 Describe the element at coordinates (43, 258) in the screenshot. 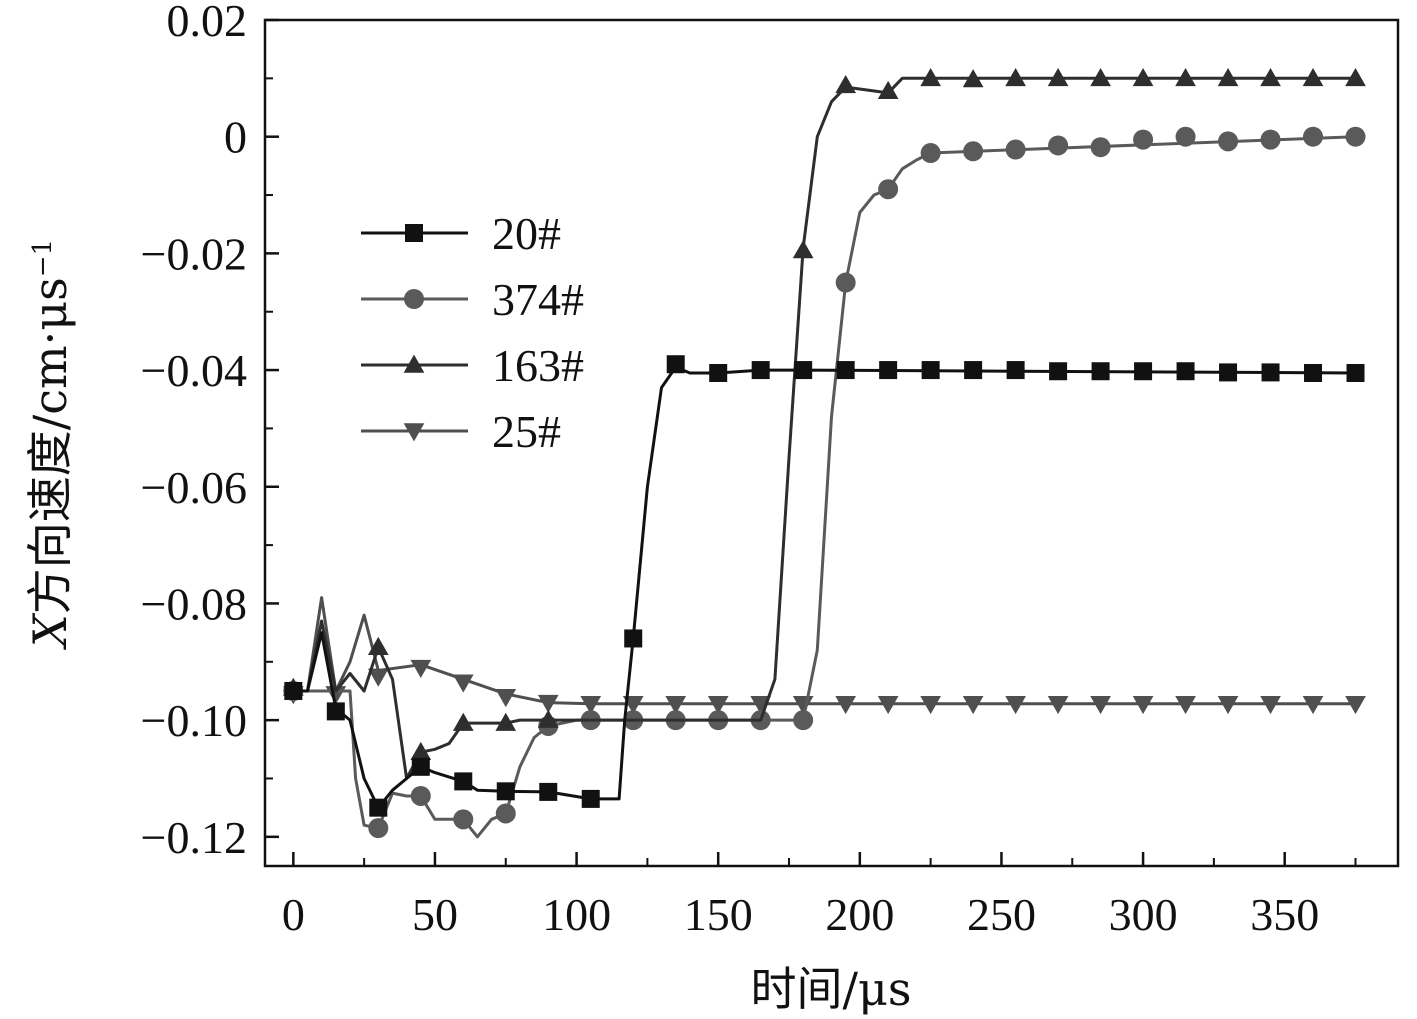

I see `y-axis-title-exponent: −1` at that location.